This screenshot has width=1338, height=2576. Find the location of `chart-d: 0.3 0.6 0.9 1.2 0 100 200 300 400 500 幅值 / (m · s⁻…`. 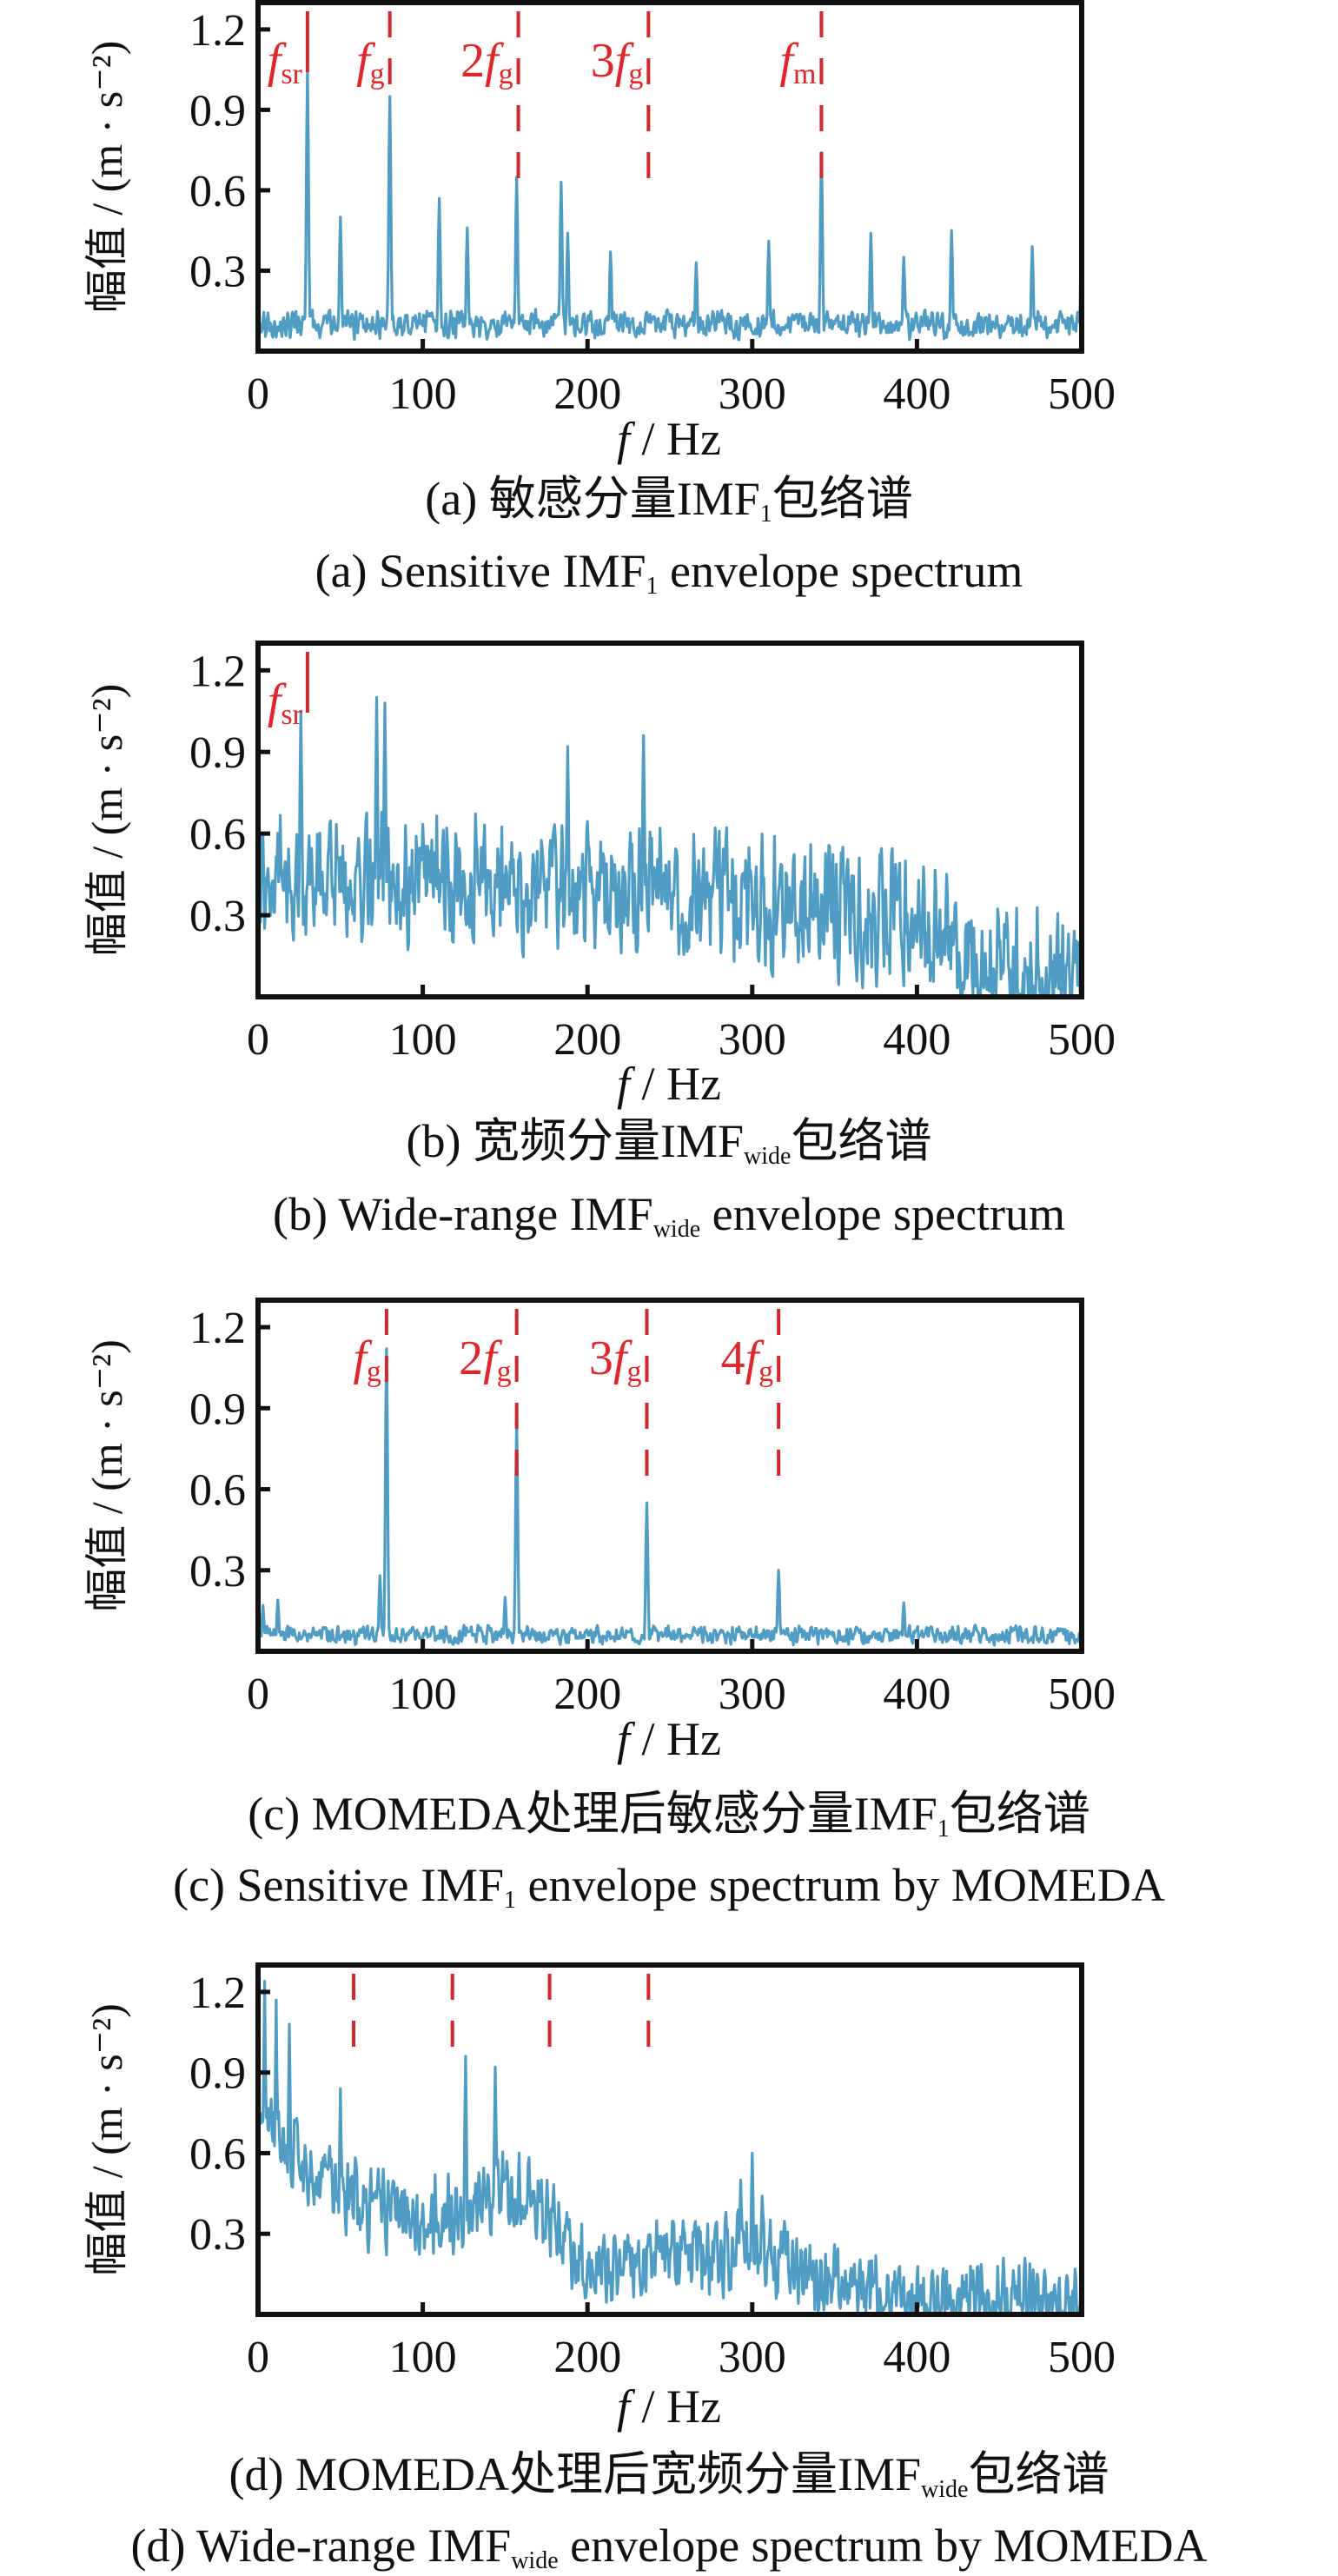

chart-d: 0.3 0.6 0.9 1.2 0 100 200 300 400 500 幅值 / (m · s⁻… is located at coordinates (599, 2172).